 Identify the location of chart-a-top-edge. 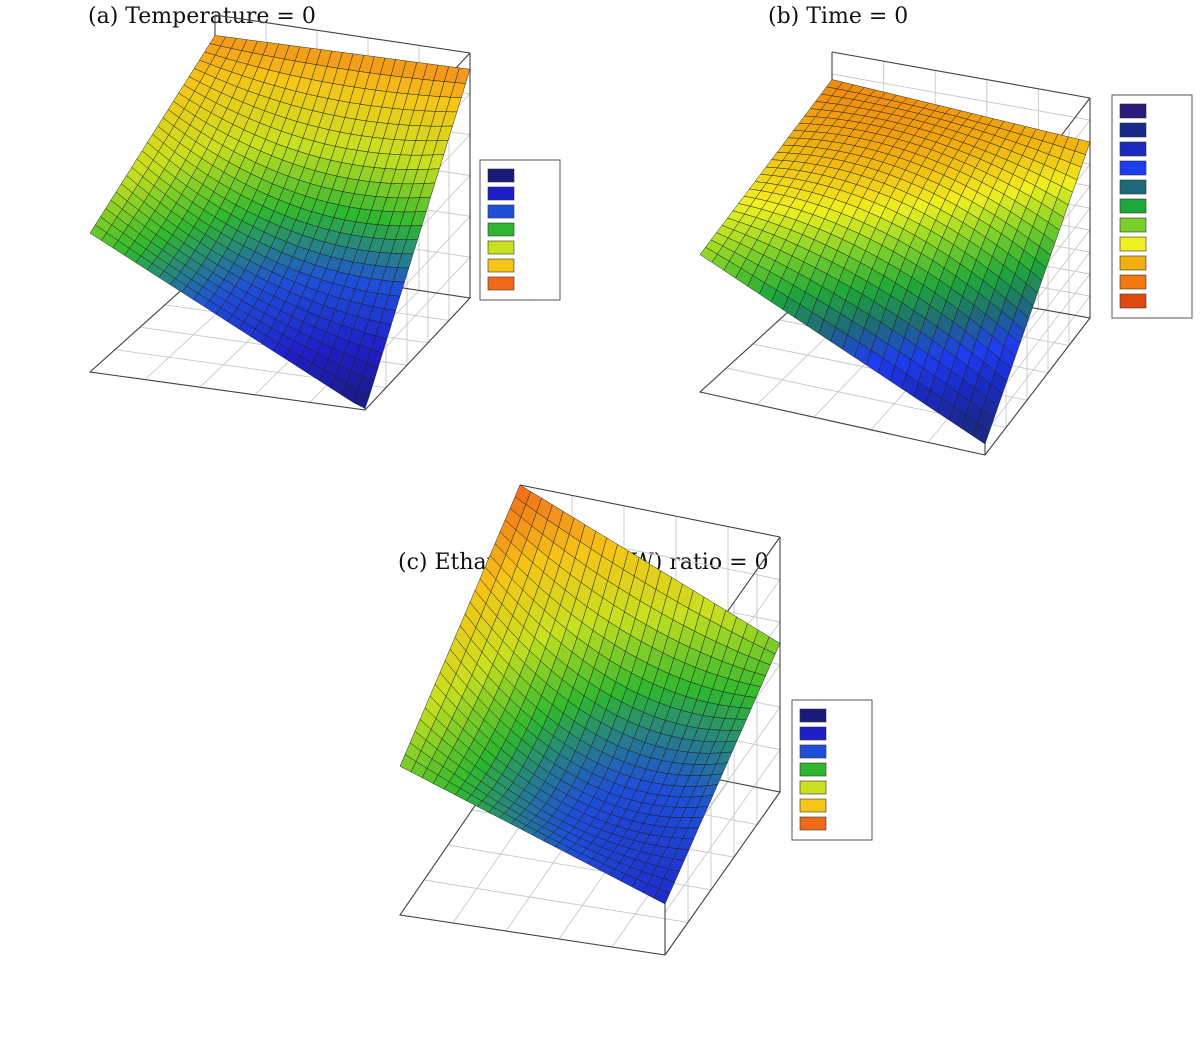
(342, 34).